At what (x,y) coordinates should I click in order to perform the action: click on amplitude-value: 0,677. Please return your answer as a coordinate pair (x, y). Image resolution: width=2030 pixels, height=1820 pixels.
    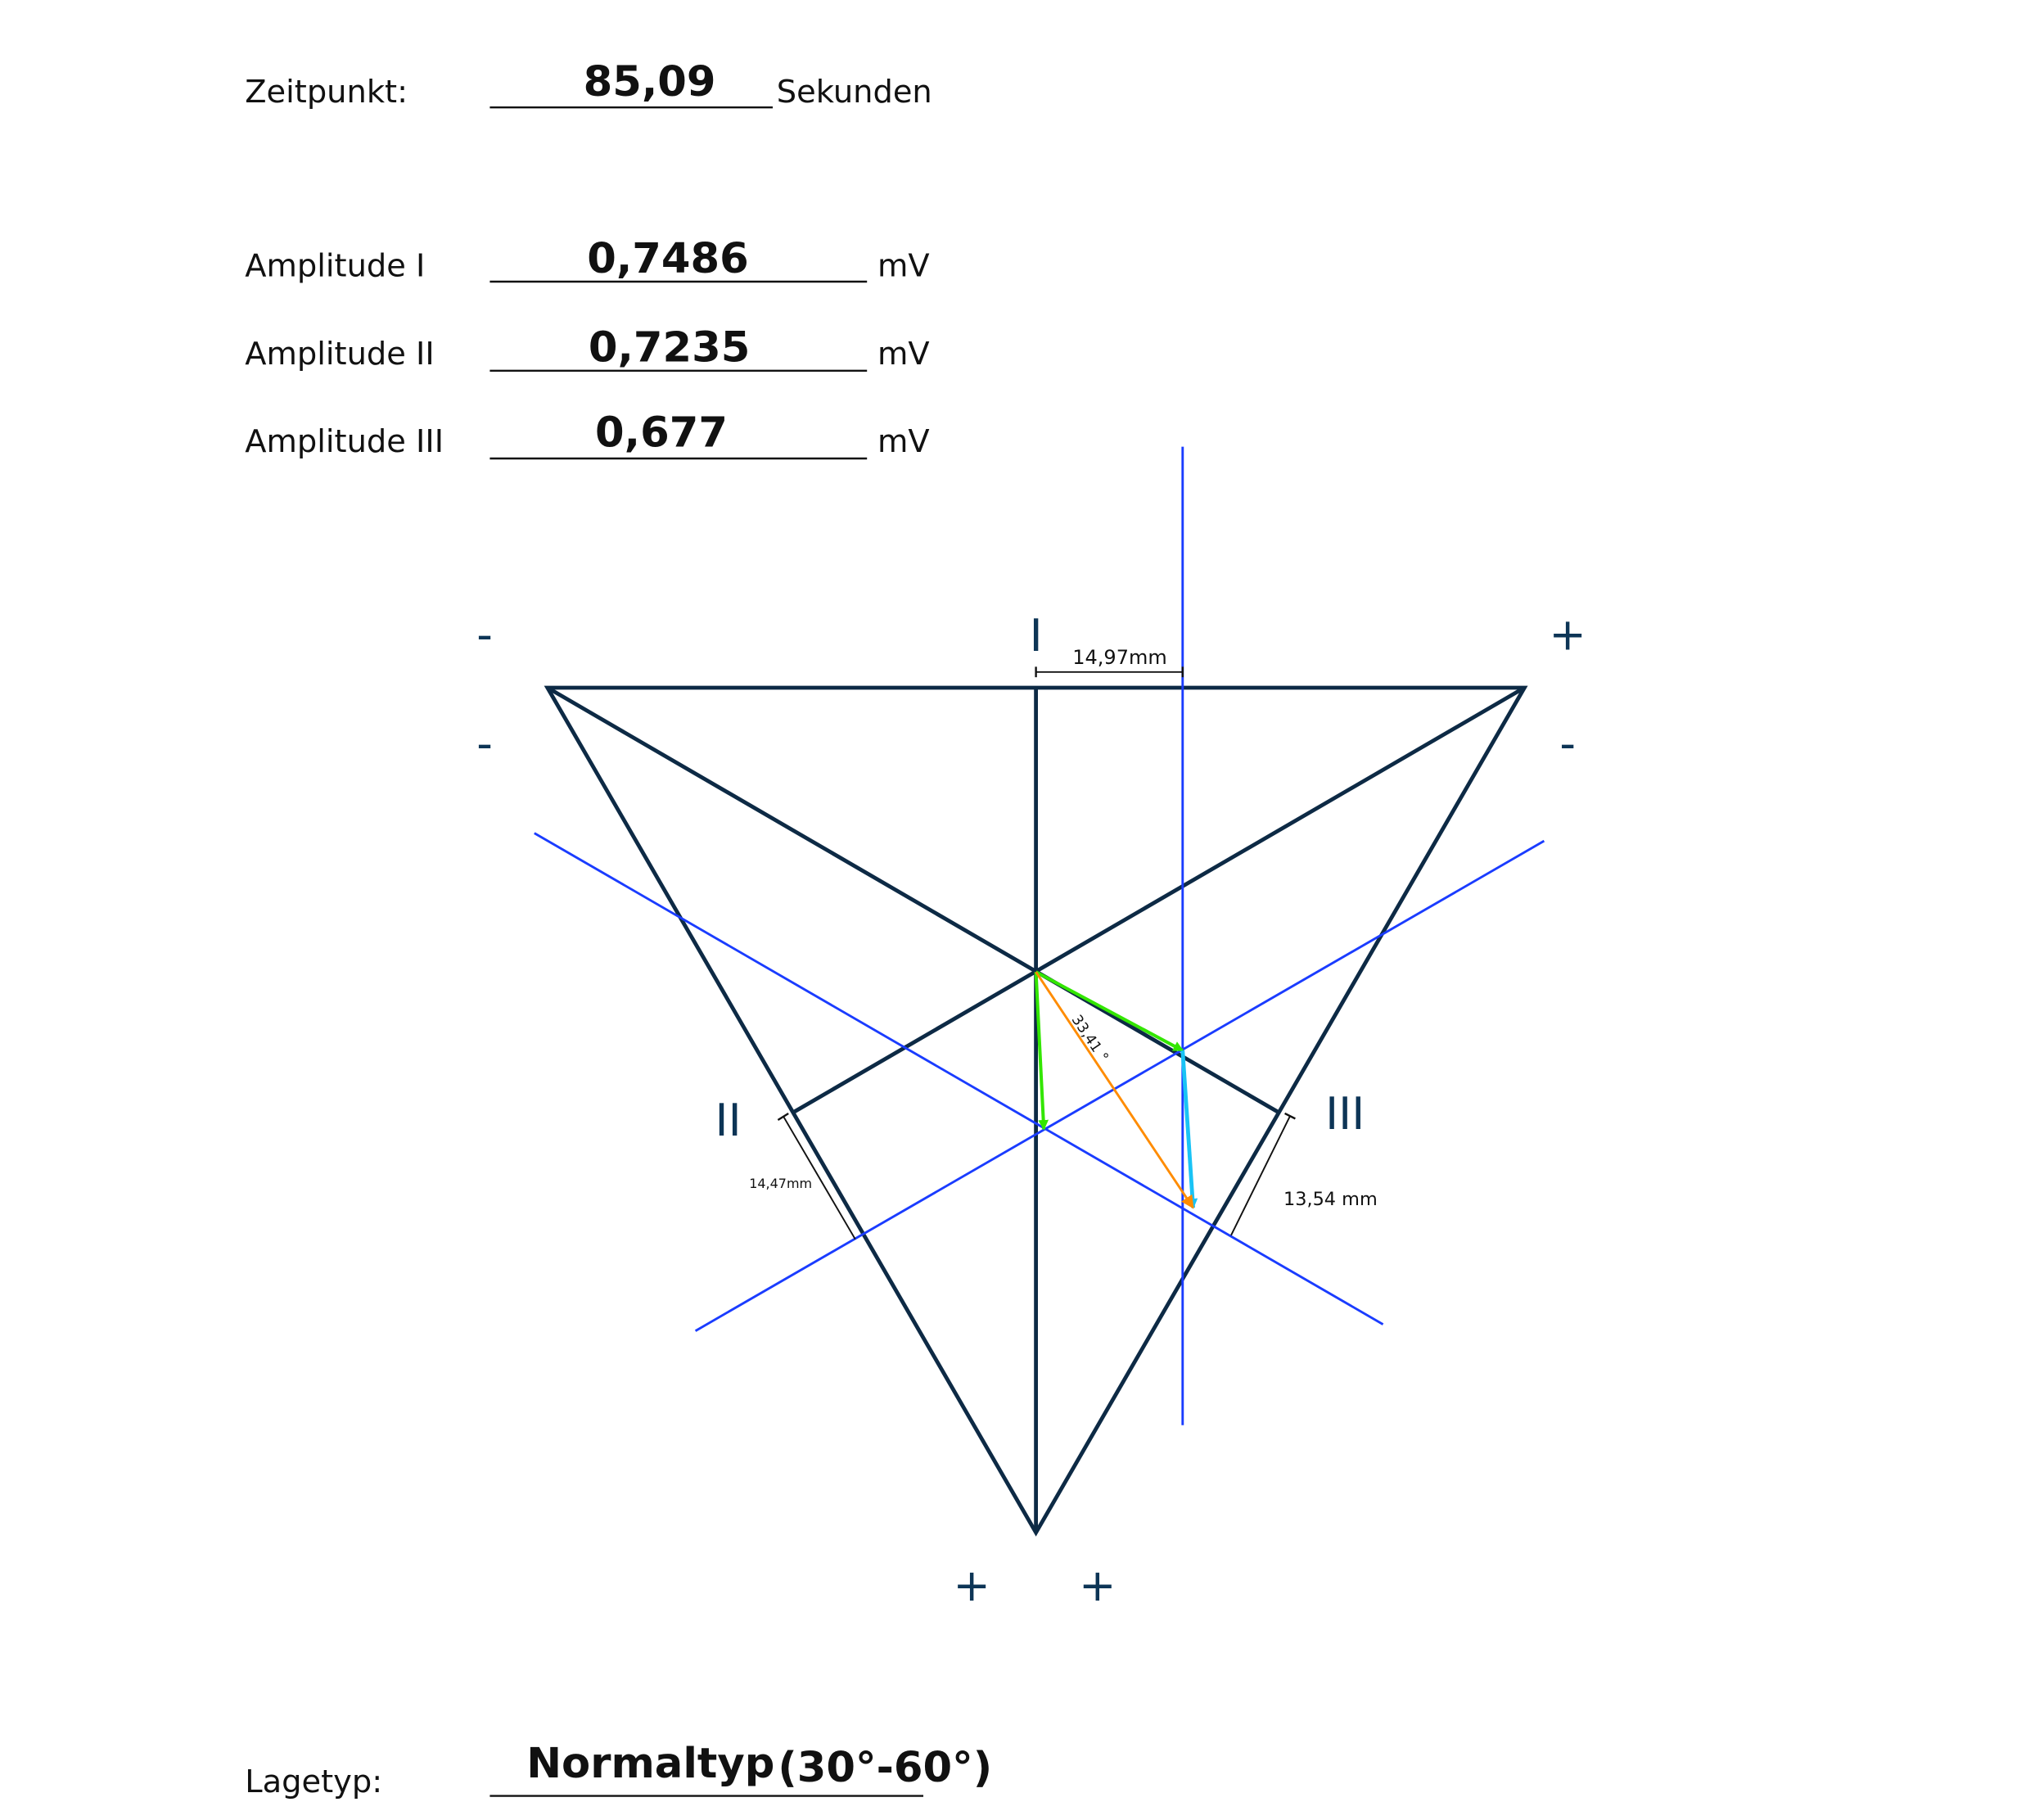
    Looking at the image, I should click on (662, 433).